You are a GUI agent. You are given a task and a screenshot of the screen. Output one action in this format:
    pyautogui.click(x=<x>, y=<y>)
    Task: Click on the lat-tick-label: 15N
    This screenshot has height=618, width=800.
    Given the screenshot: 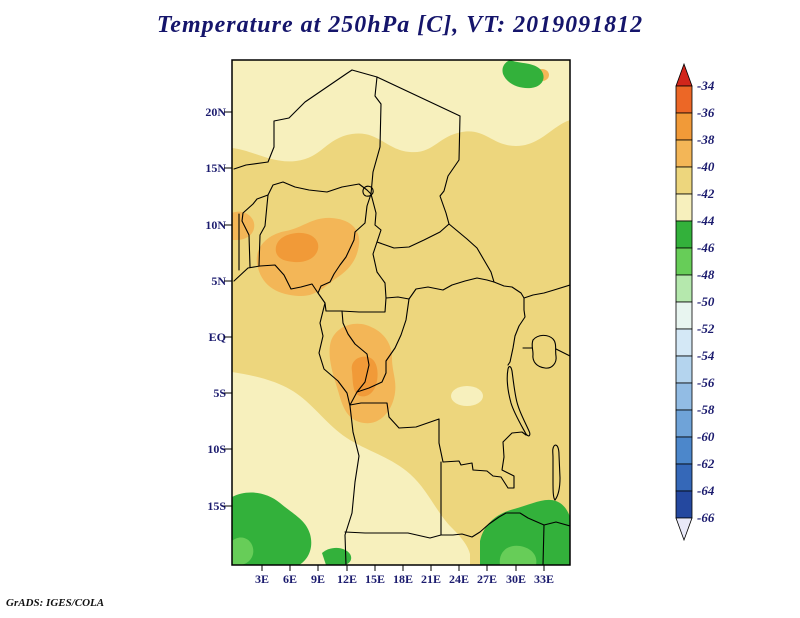 What is the action you would take?
    pyautogui.click(x=215, y=168)
    